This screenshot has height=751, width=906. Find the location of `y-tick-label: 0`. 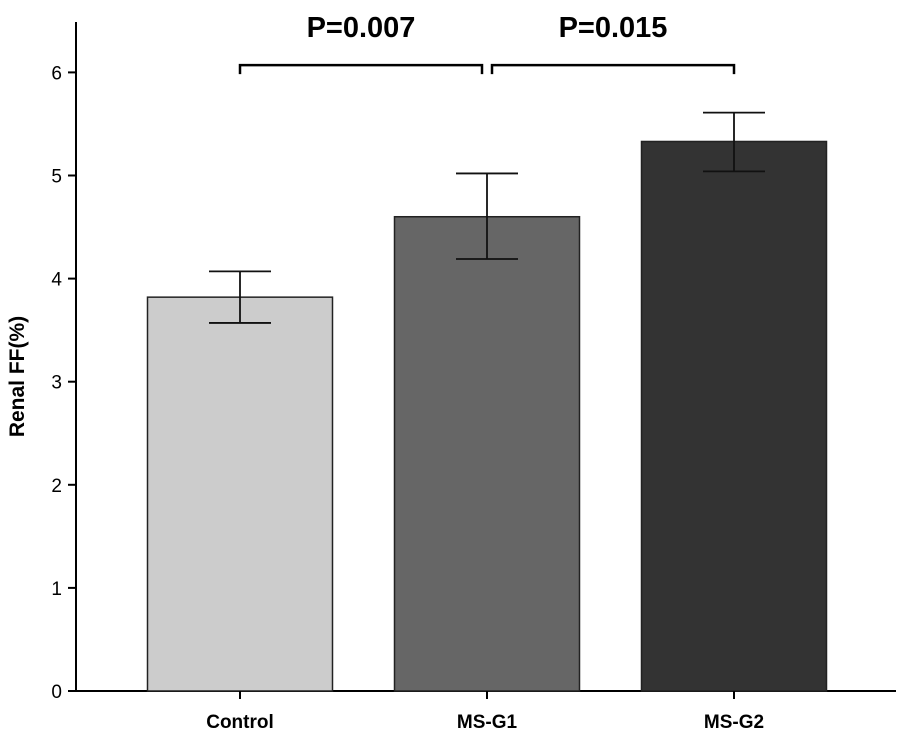

y-tick-label: 0 is located at coordinates (56, 692).